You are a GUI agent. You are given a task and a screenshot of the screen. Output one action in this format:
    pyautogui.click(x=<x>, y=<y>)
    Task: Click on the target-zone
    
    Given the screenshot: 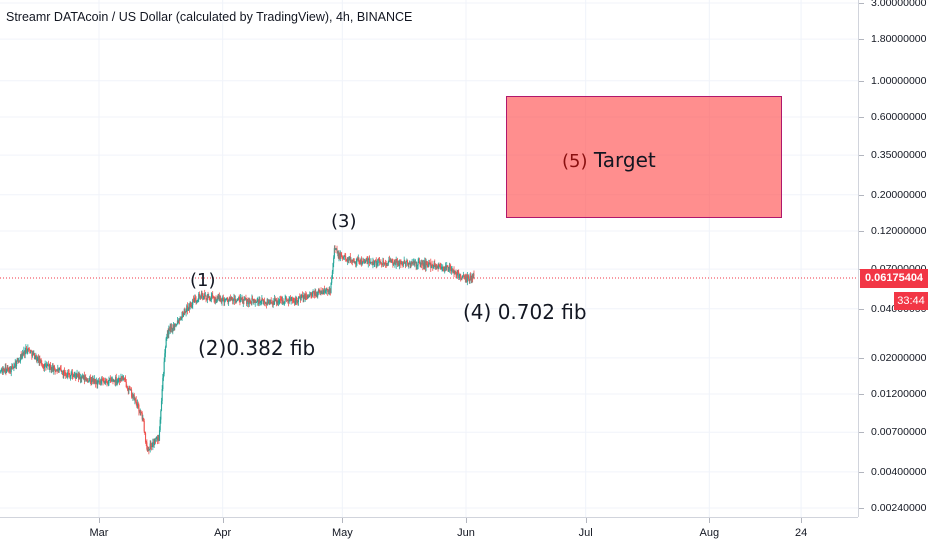 What is the action you would take?
    pyautogui.click(x=644, y=157)
    